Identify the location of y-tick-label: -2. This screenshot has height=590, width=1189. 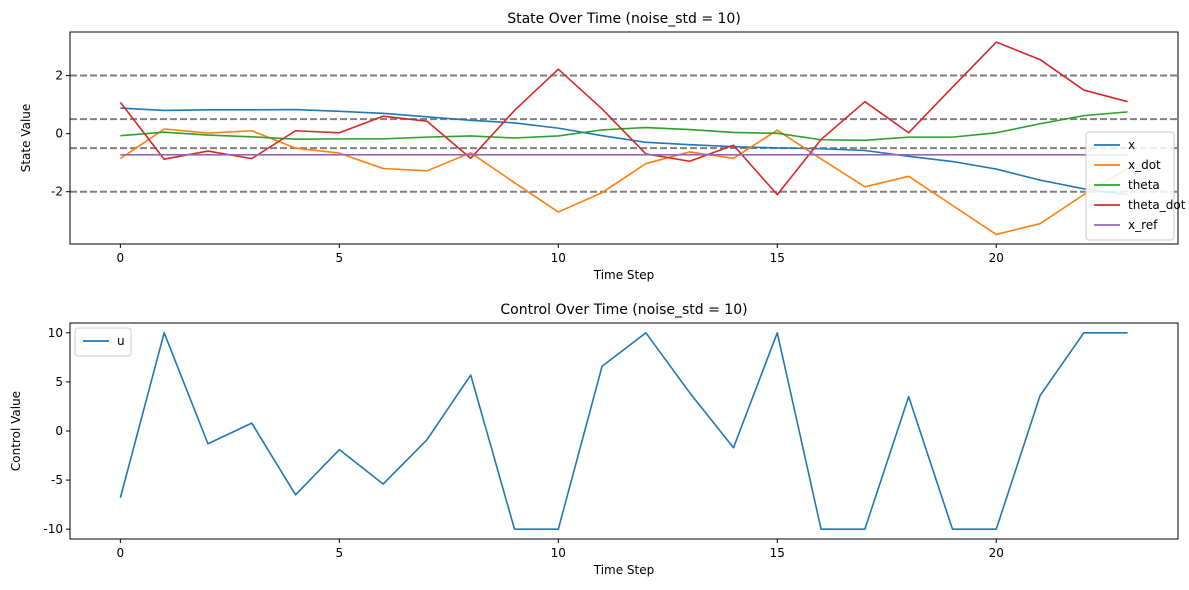
(57, 192).